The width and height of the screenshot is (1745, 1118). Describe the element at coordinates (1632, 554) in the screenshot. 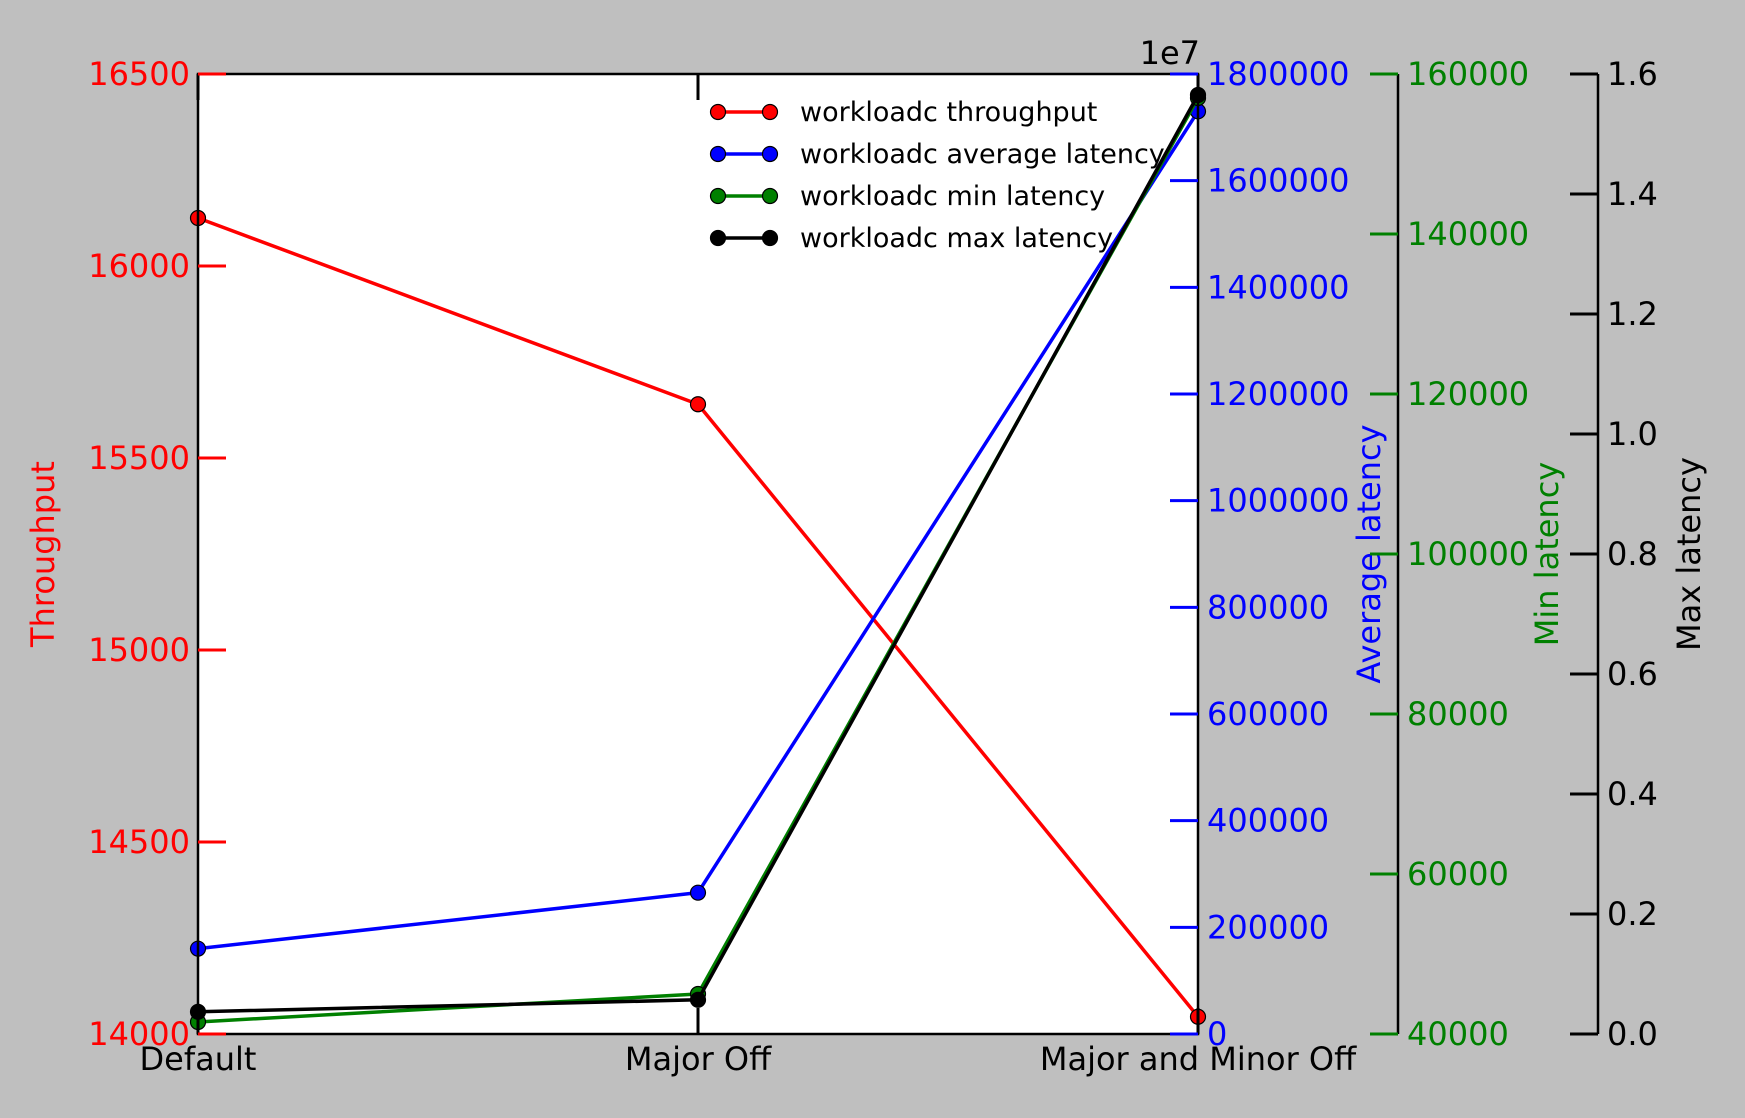

I see `max_latency-tick-label: 0.8` at that location.